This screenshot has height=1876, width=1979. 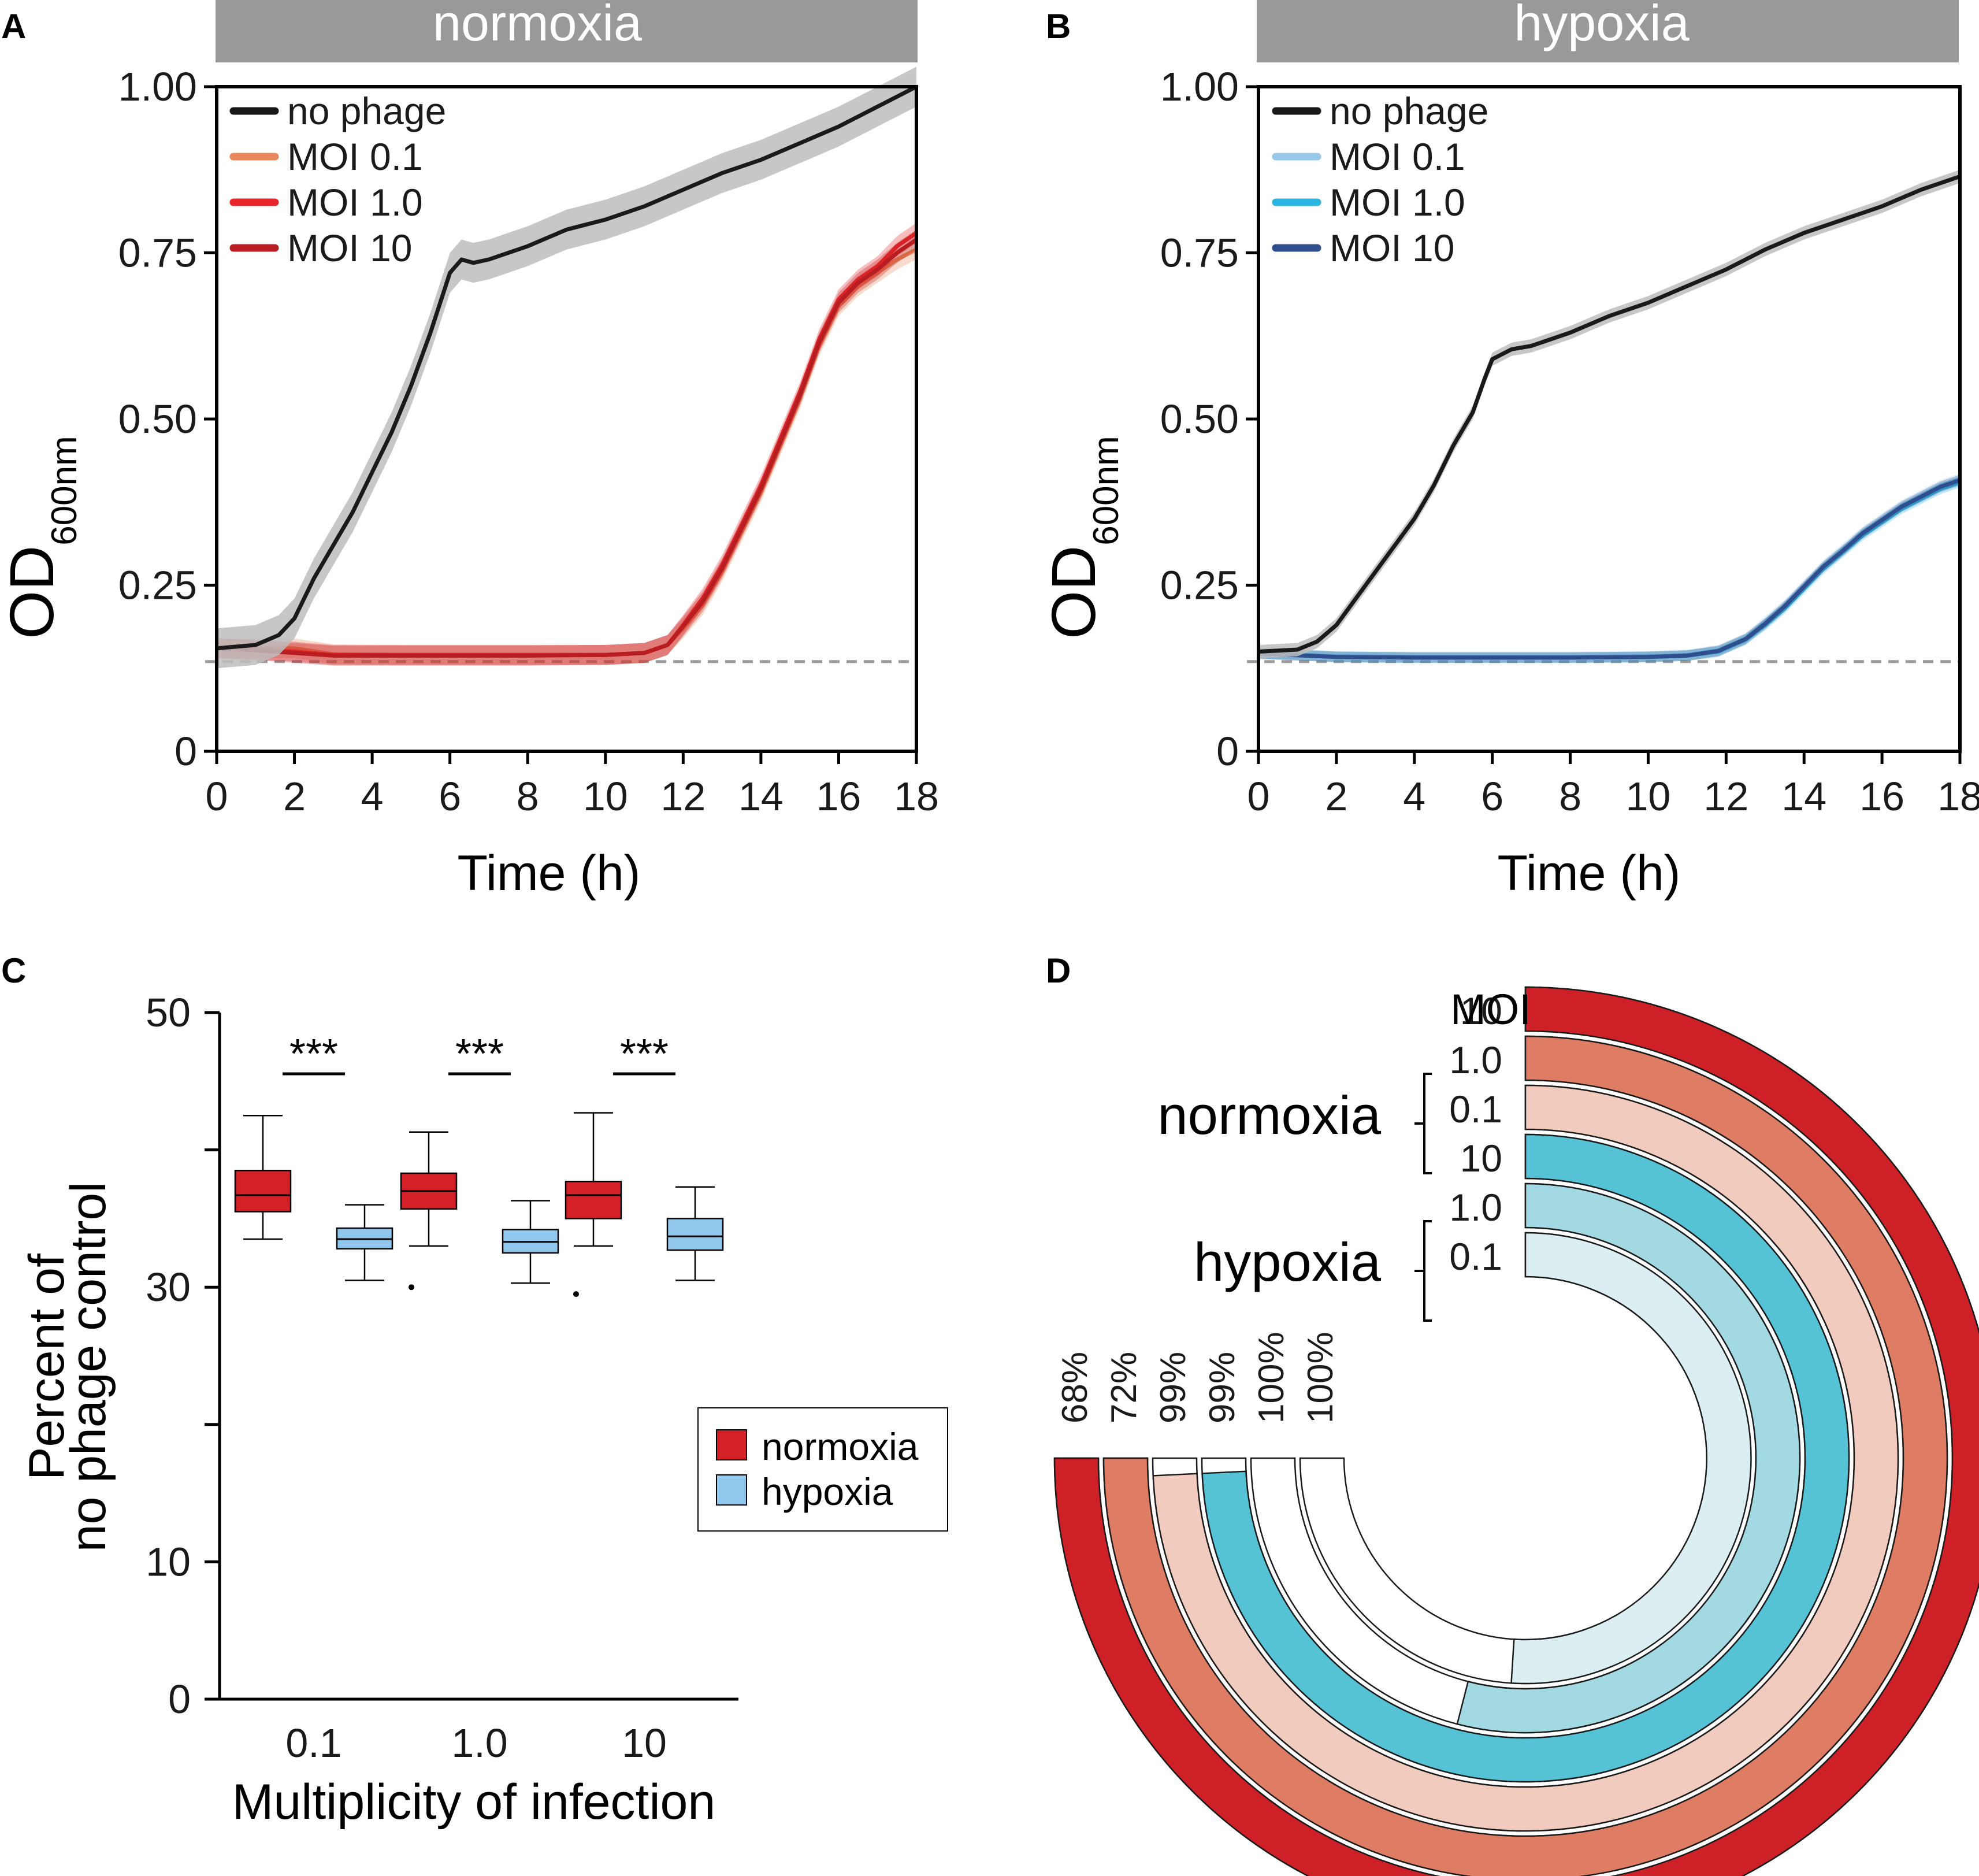 I want to click on panel-b-header-bar, so click(x=1608, y=31).